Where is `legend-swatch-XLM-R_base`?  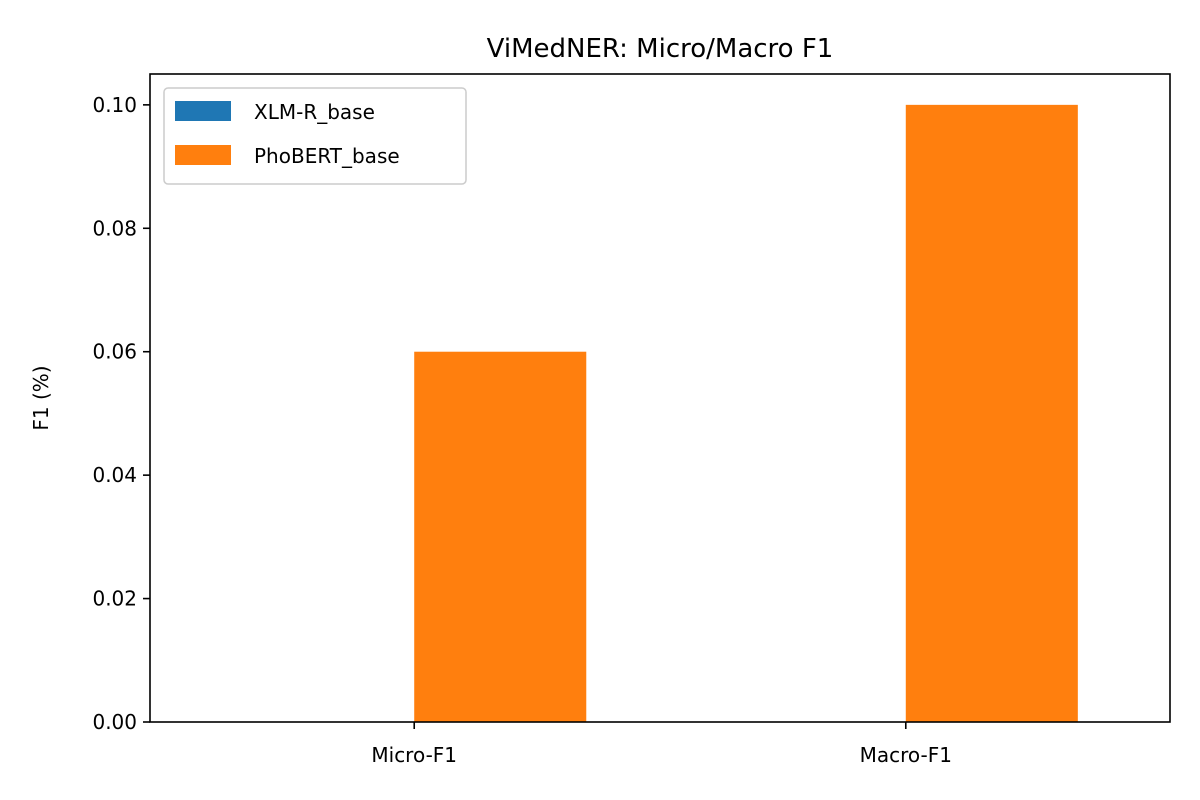 legend-swatch-XLM-R_base is located at coordinates (203, 111).